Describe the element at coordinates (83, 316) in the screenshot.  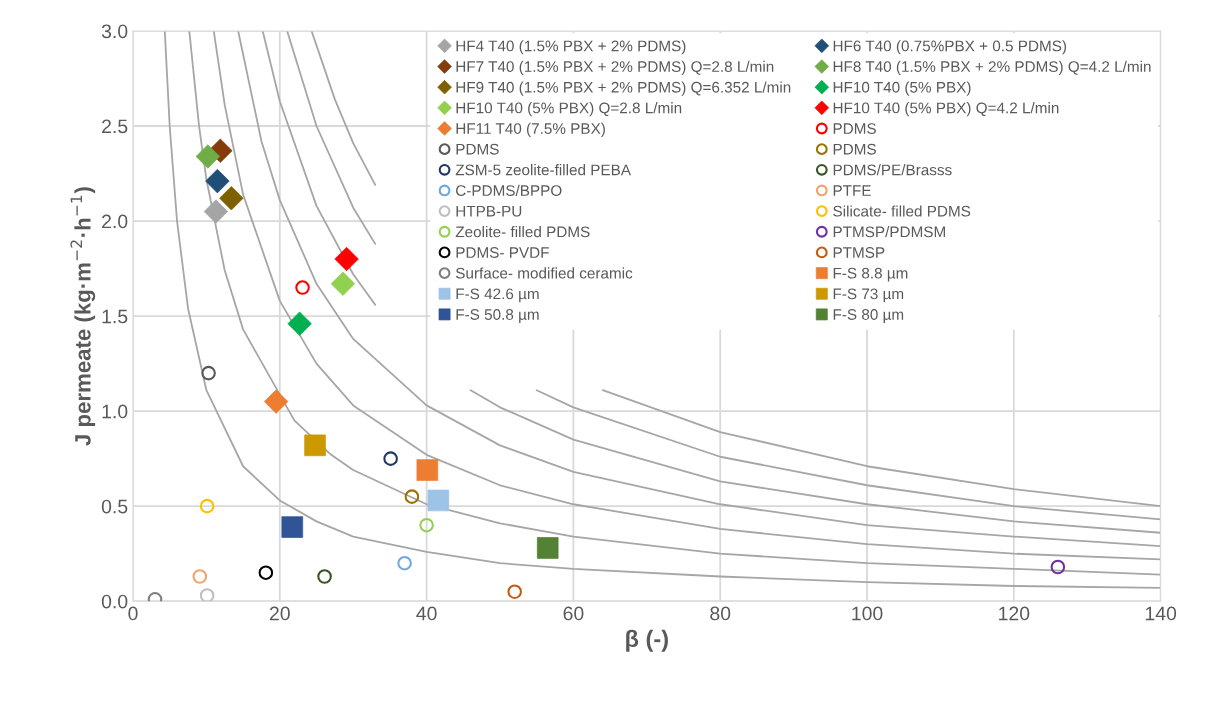
I see `y-axis-title: J permeate (kg·m$^{−2}$·h$^{−1}$)` at that location.